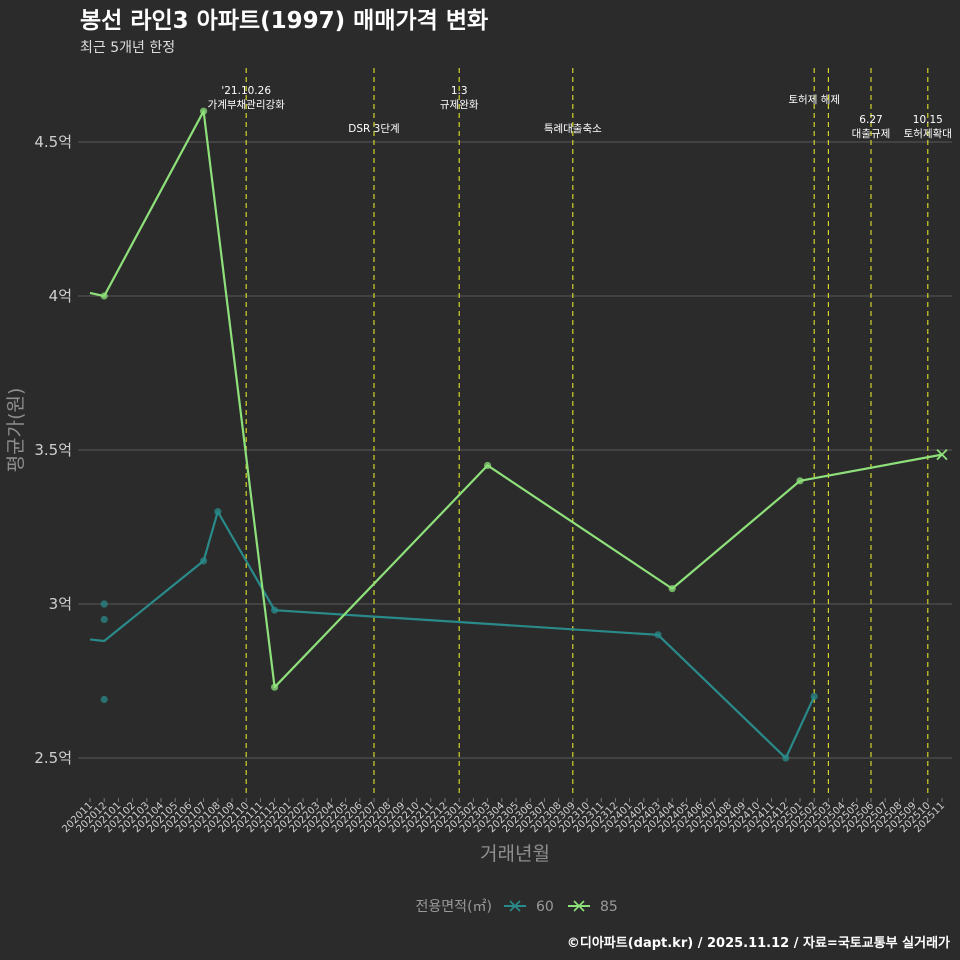 The height and width of the screenshot is (960, 960). What do you see at coordinates (60, 604) in the screenshot?
I see `y-tick-label: 3억` at bounding box center [60, 604].